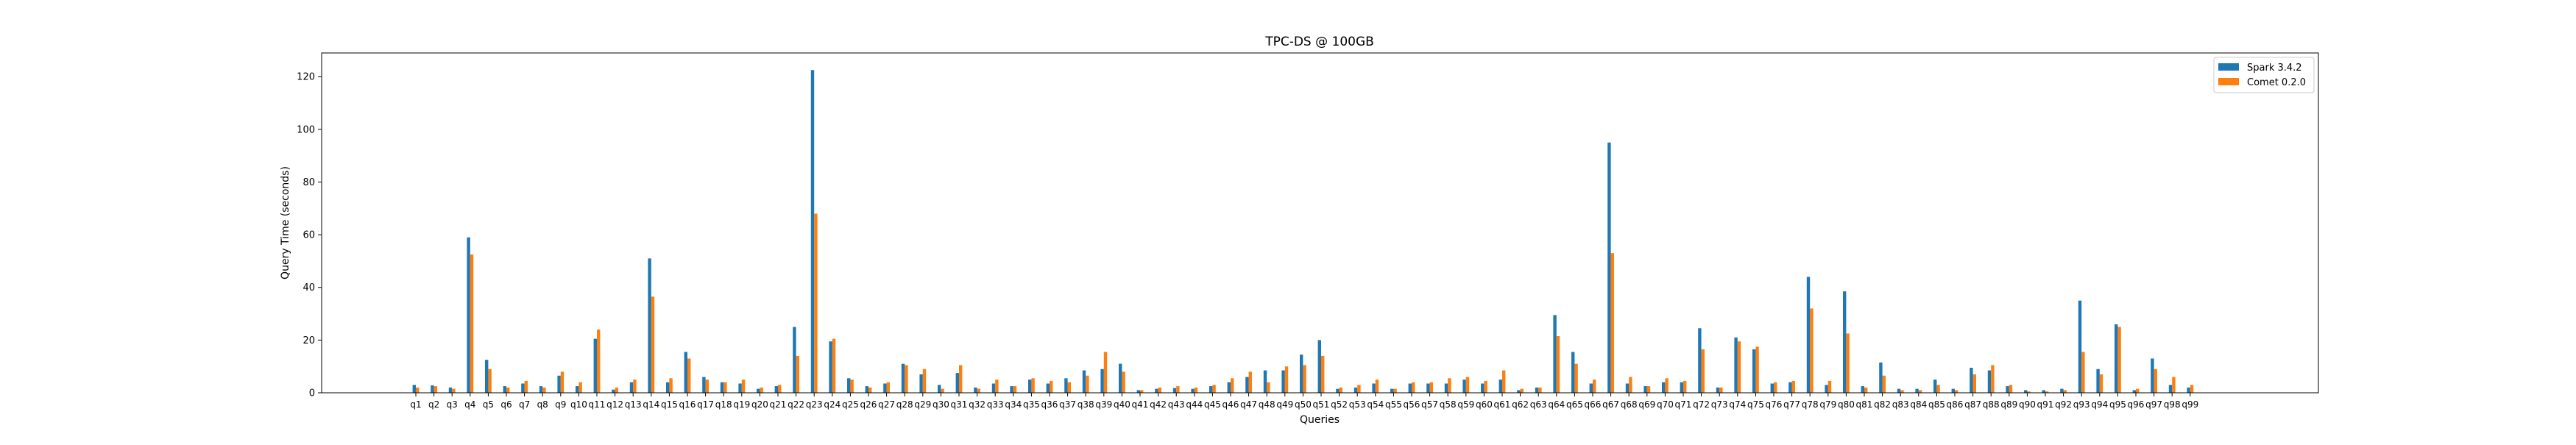  Describe the element at coordinates (506, 404) in the screenshot. I see `x-tick-label: q6` at that location.